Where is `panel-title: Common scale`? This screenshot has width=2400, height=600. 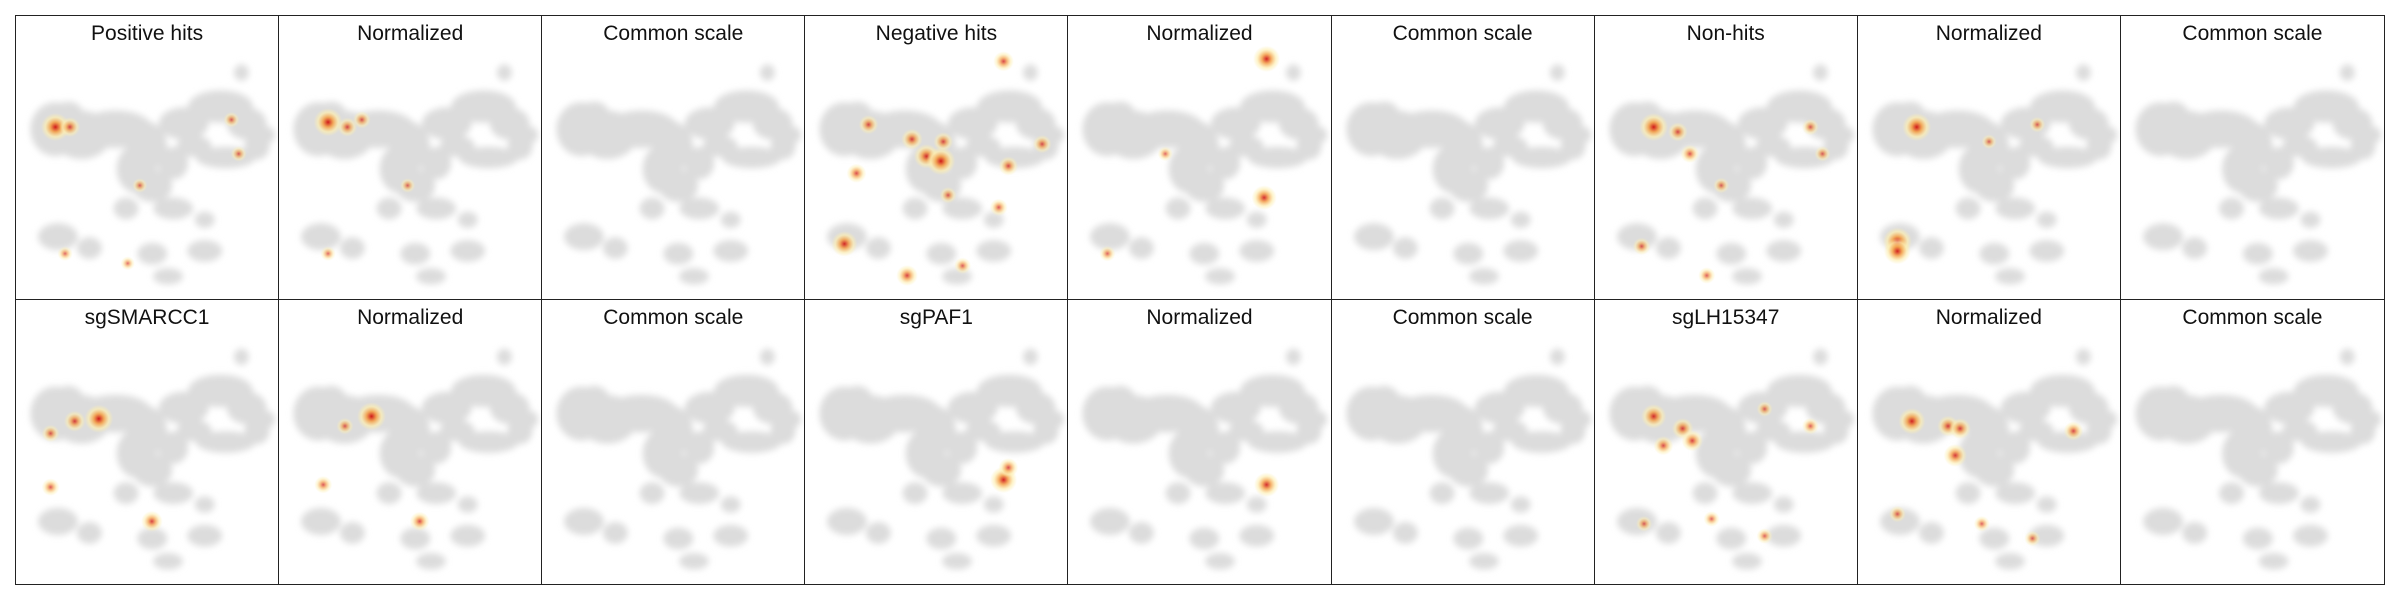
panel-title: Common scale is located at coordinates (1462, 317).